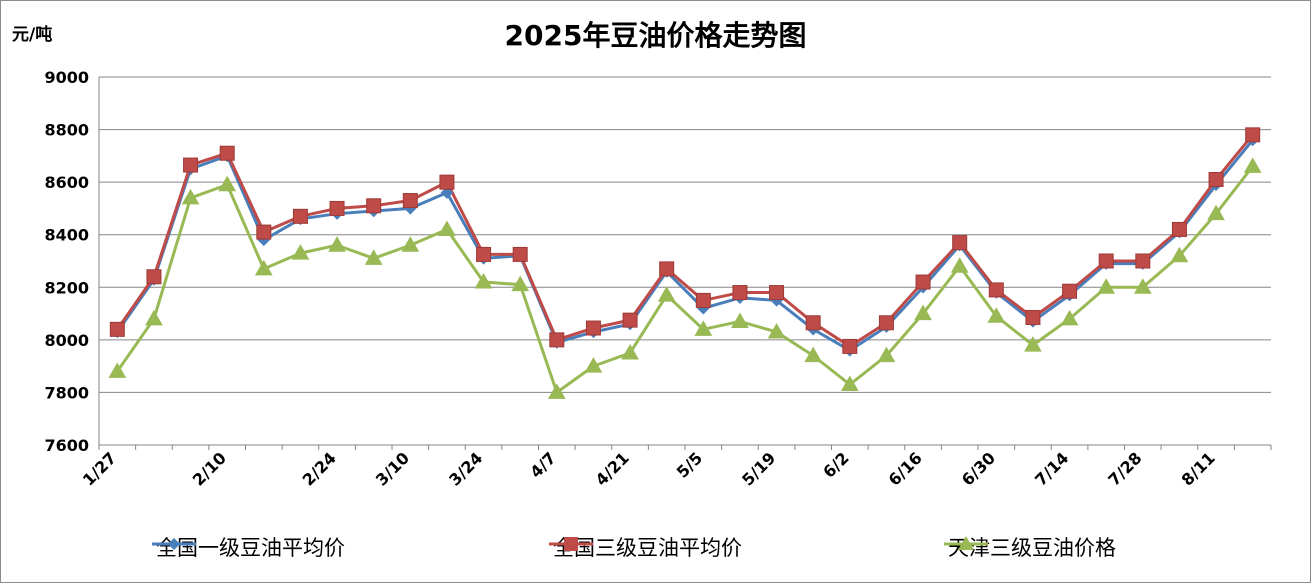 This screenshot has height=583, width=1311. Describe the element at coordinates (1198, 468) in the screenshot. I see `x-tick-label: 8/11` at that location.